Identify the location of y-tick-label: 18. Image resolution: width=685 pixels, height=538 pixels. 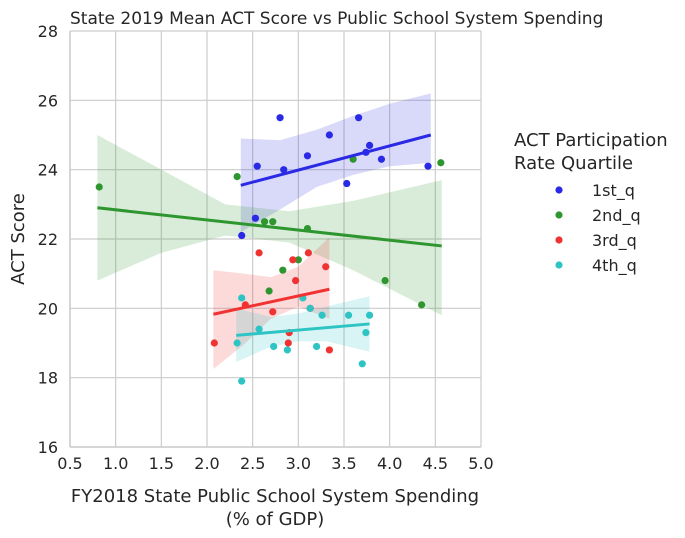
(48, 378).